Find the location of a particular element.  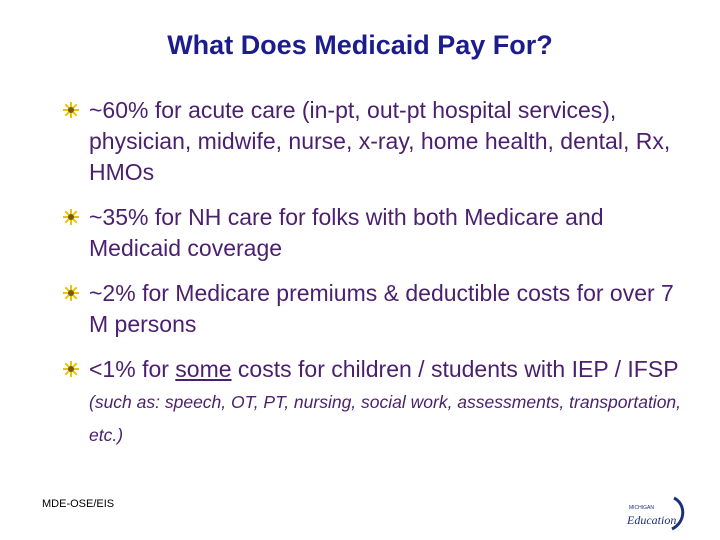

logo-main-text: Education is located at coordinates (651, 520).